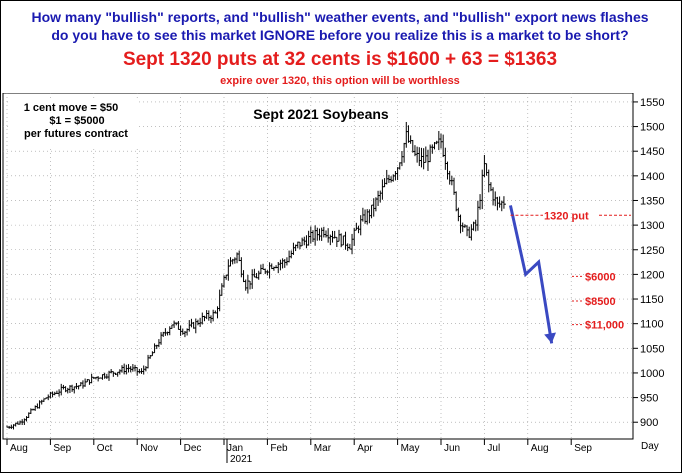 The image size is (682, 473). Describe the element at coordinates (649, 399) in the screenshot. I see `y-tick-label: 950` at that location.